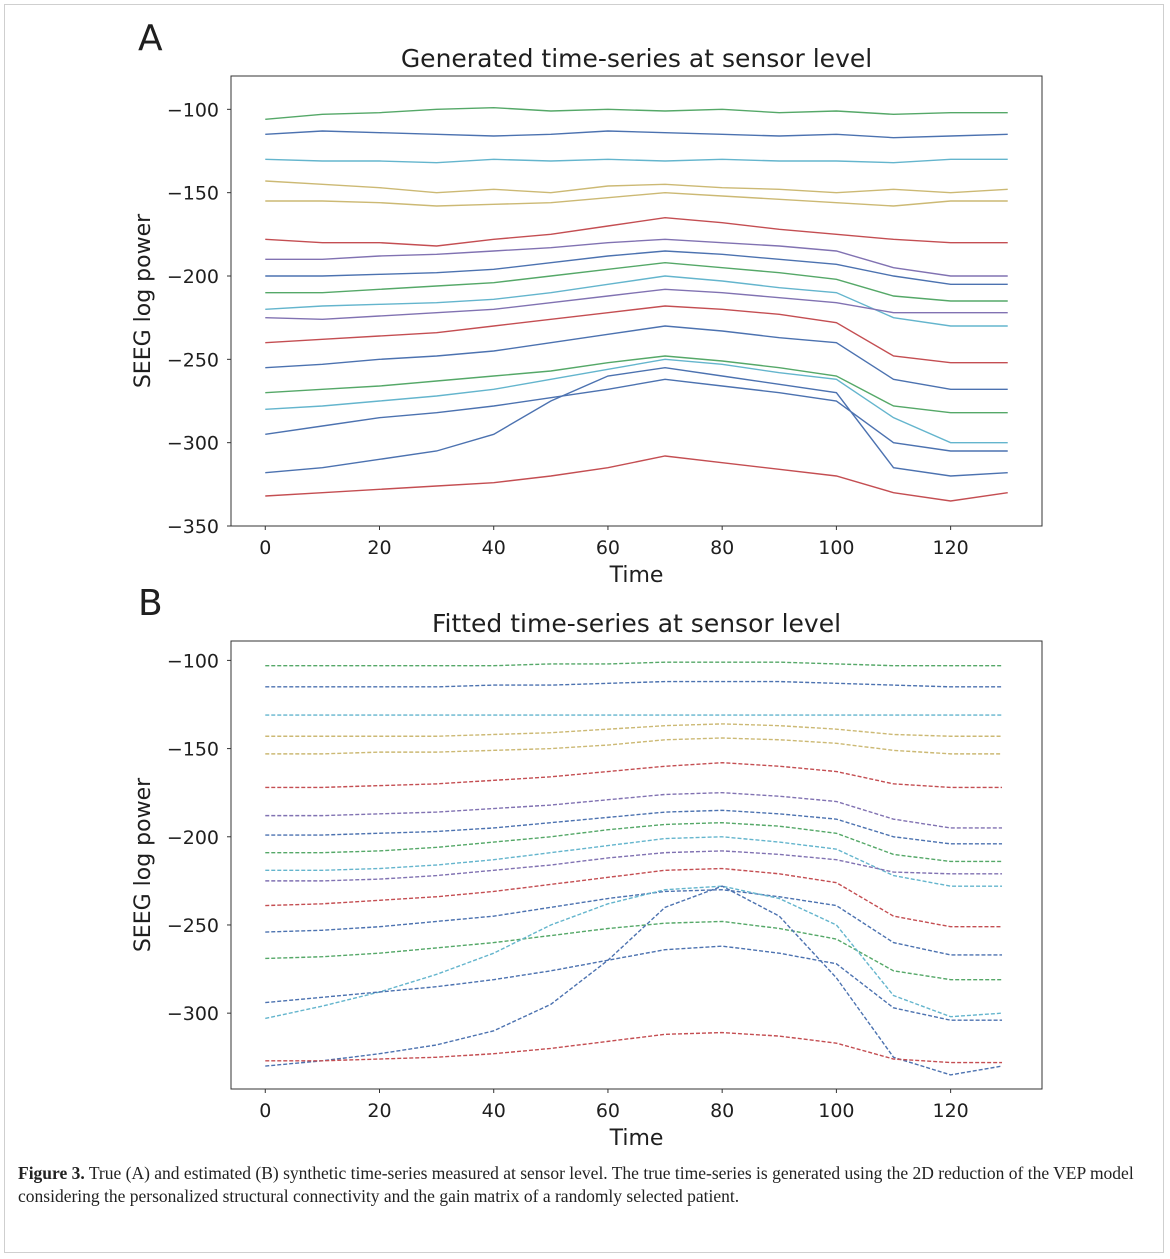 The image size is (1170, 1259). What do you see at coordinates (150, 603) in the screenshot?
I see `panel-label: B` at bounding box center [150, 603].